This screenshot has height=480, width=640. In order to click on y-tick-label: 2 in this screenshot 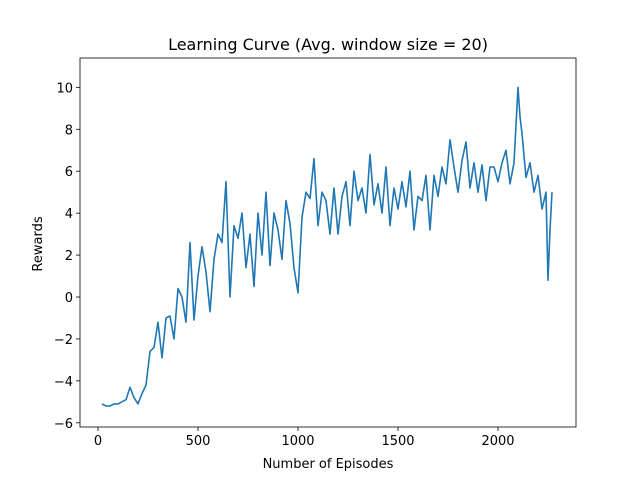, I will do `click(69, 256)`.